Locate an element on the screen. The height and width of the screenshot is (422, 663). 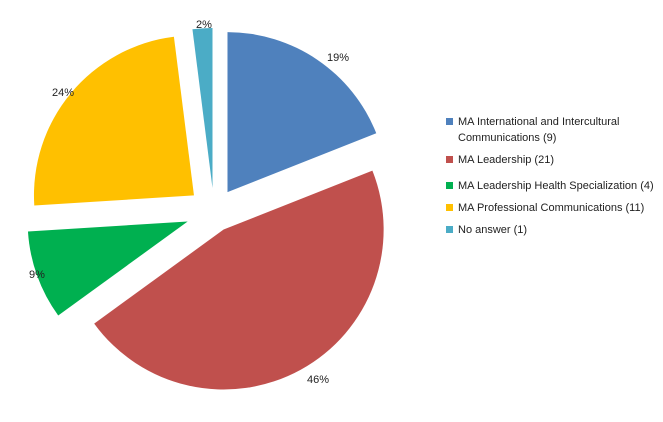
legend-label: No answer (1) is located at coordinates (493, 230).